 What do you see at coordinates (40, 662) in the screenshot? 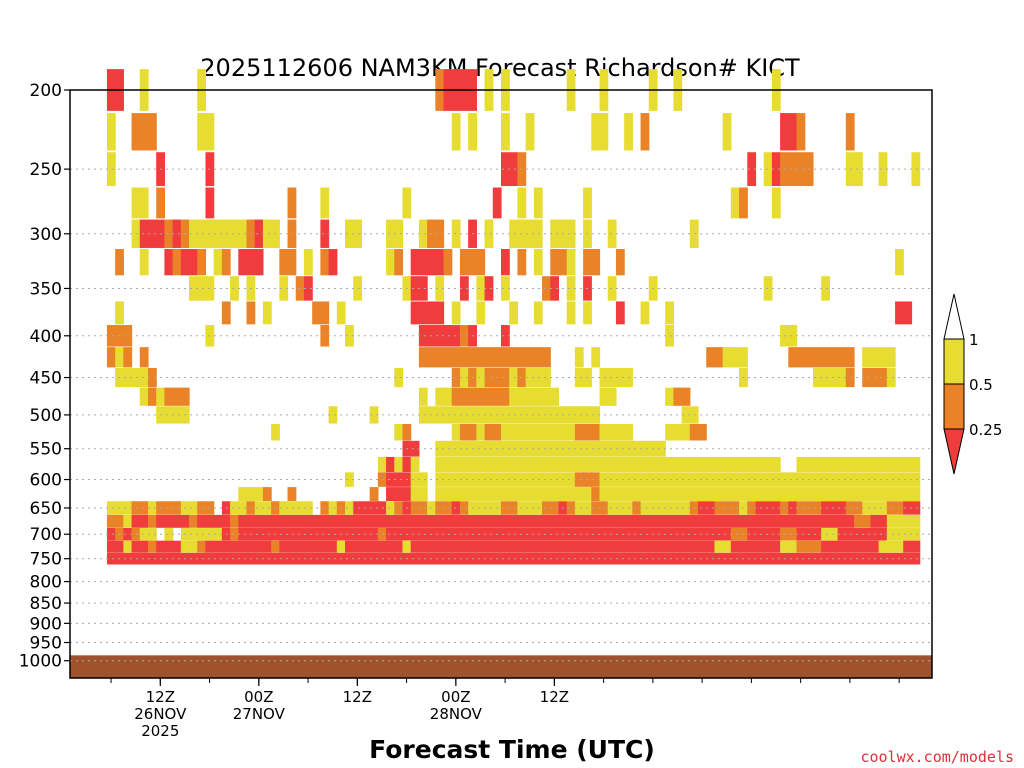
I see `y-tick-label: 1000` at bounding box center [40, 662].